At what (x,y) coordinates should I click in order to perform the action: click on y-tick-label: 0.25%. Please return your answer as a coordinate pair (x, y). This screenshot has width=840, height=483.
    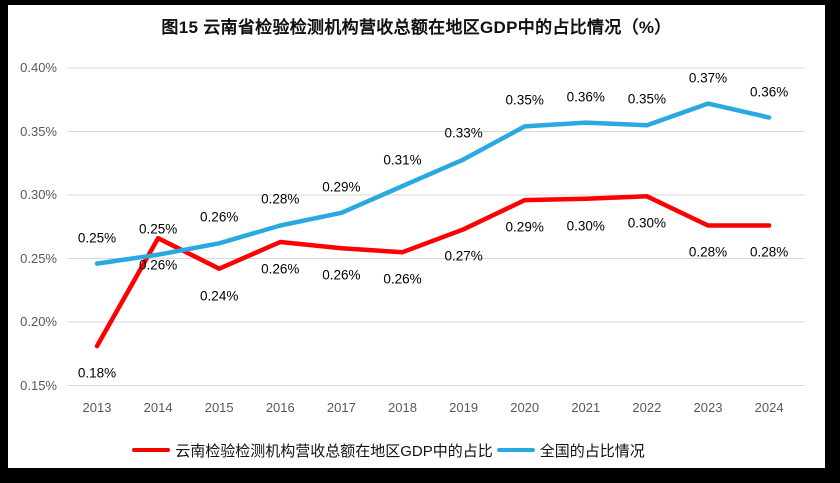
    Looking at the image, I should click on (38, 258).